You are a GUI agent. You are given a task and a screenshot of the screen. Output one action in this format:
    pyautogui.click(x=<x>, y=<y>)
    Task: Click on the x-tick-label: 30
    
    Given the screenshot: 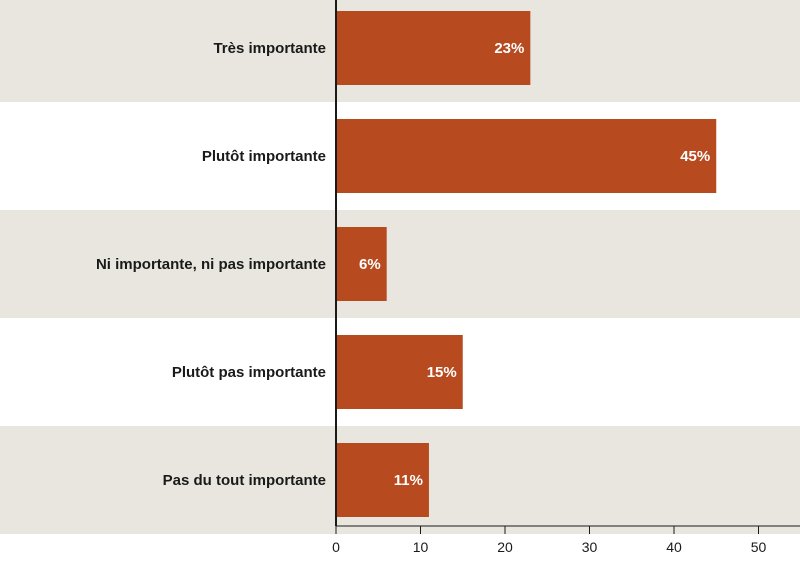 What is the action you would take?
    pyautogui.click(x=590, y=547)
    